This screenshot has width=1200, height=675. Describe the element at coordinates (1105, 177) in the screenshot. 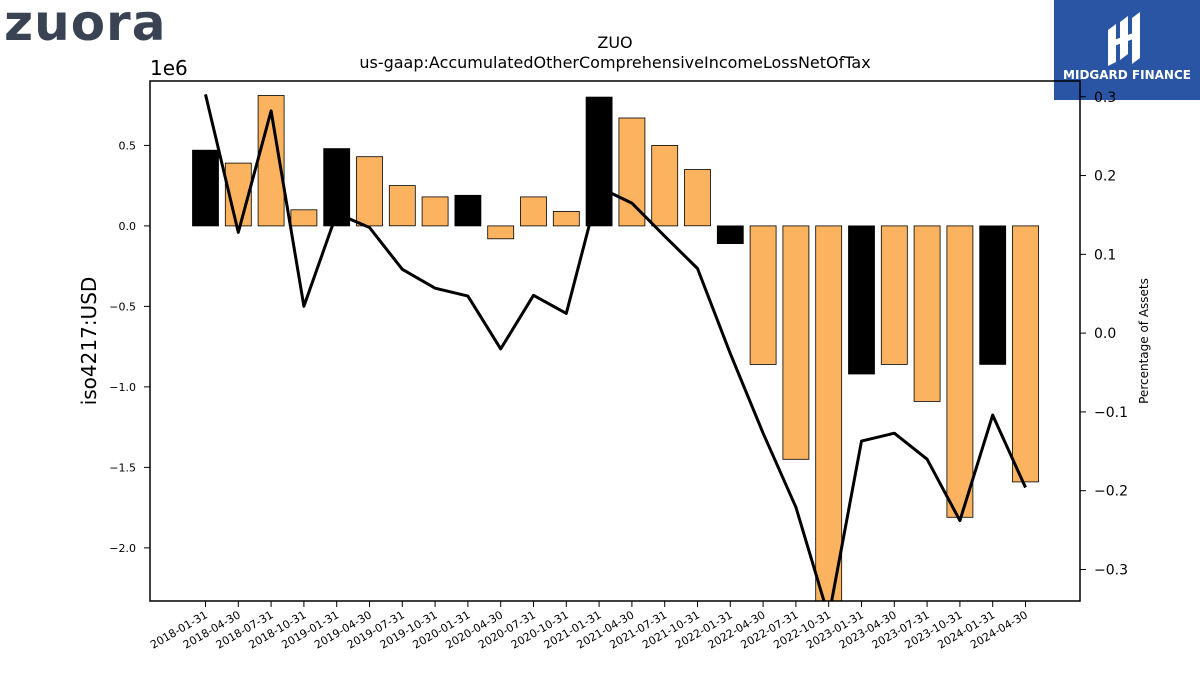

I see `y2-tick-label: 0.2` at that location.